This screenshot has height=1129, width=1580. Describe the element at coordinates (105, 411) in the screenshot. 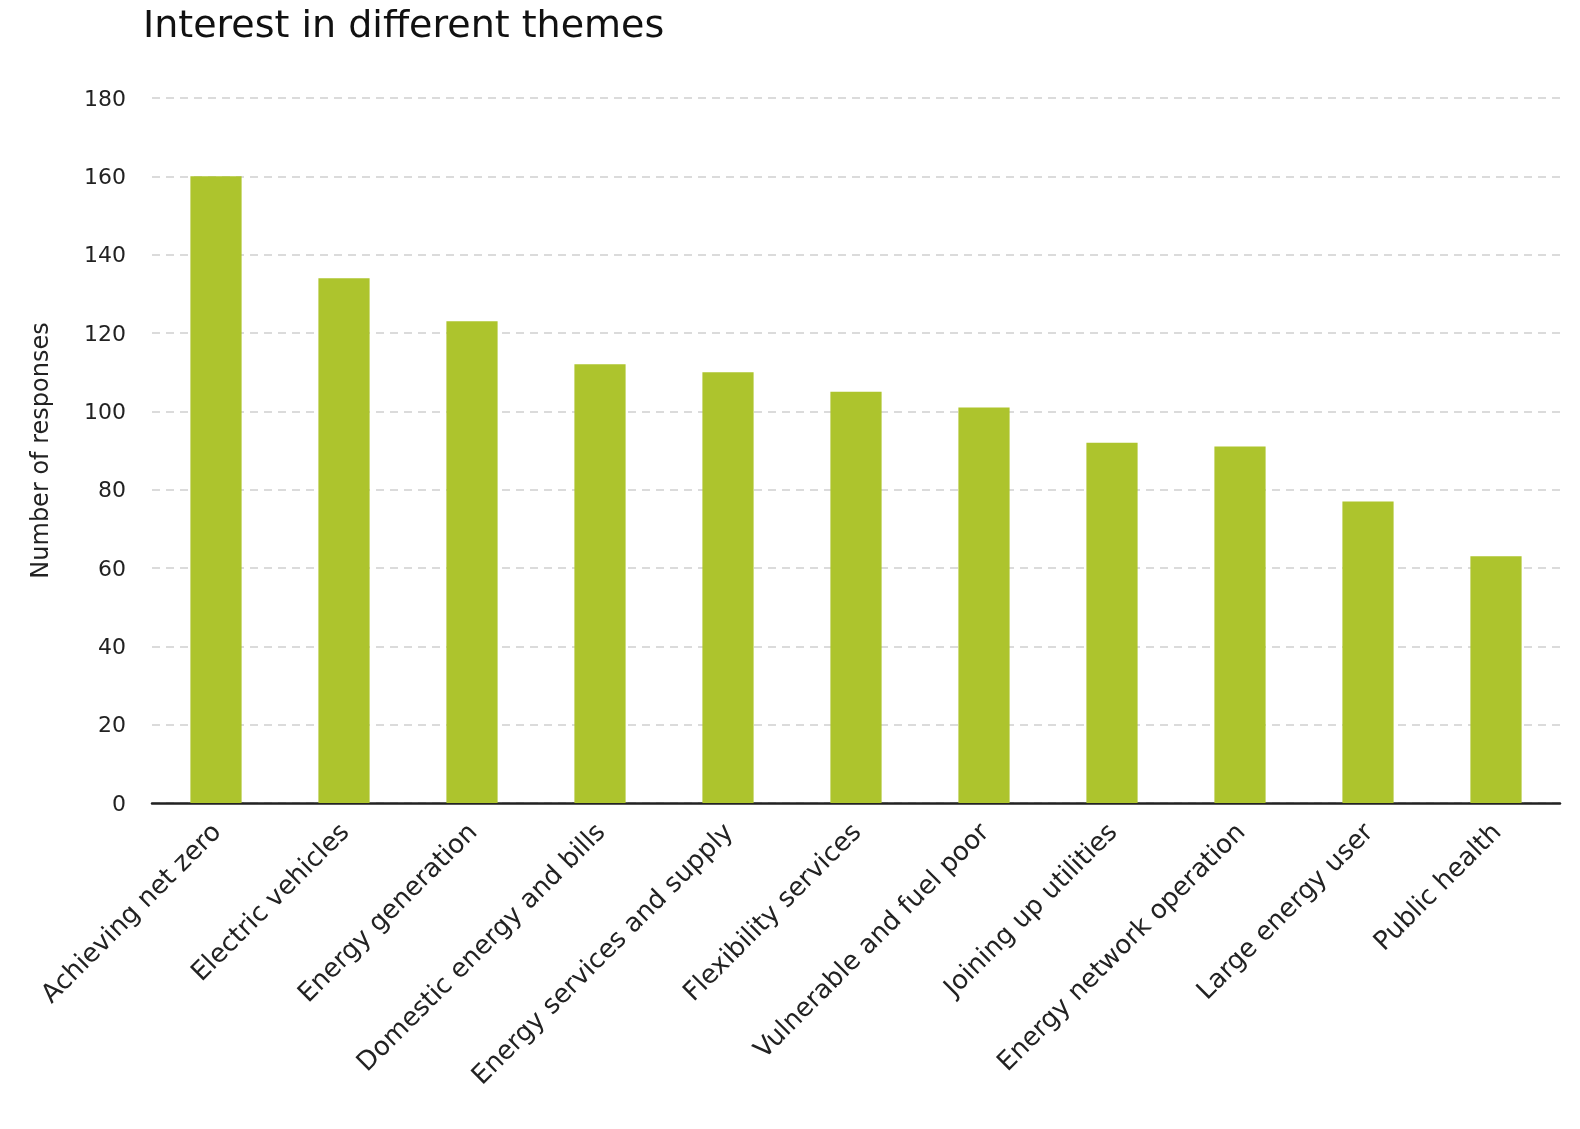

I see `y-tick-label: 100` at that location.